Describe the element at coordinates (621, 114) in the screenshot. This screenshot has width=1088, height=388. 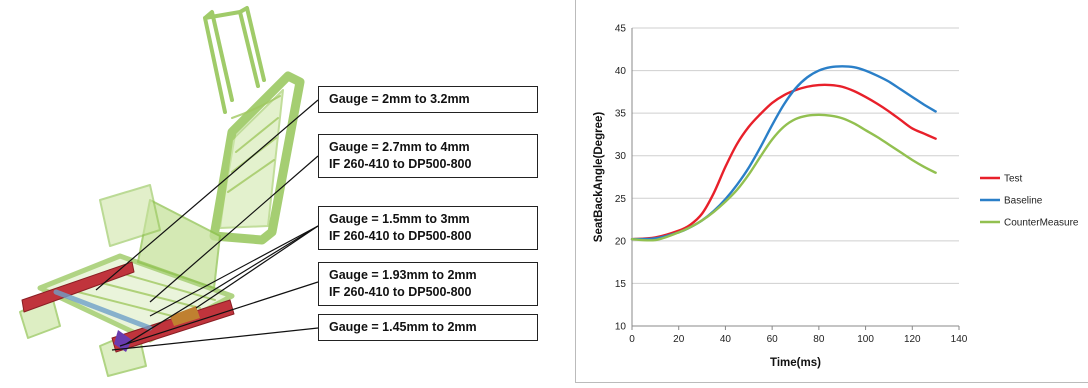
I see `y-tick-label: 35` at that location.